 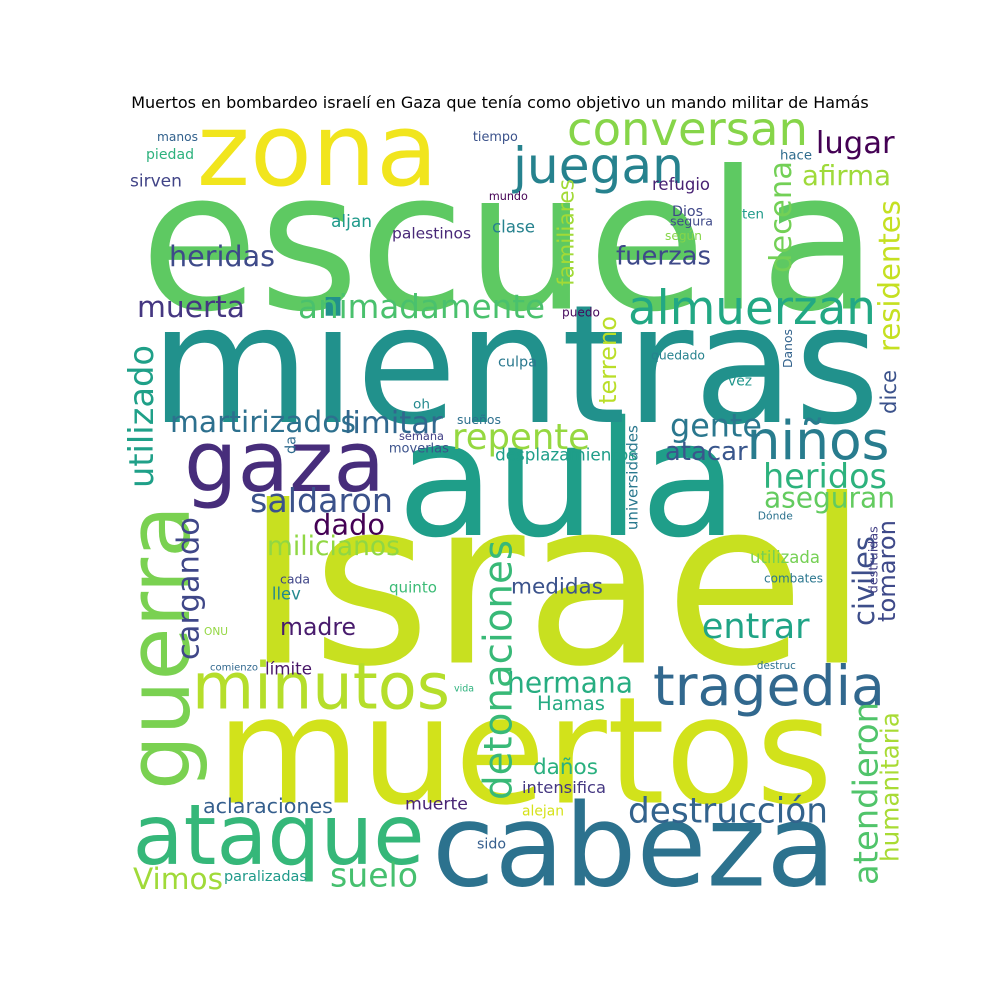 What do you see at coordinates (890, 276) in the screenshot?
I see `word-33: residentes` at bounding box center [890, 276].